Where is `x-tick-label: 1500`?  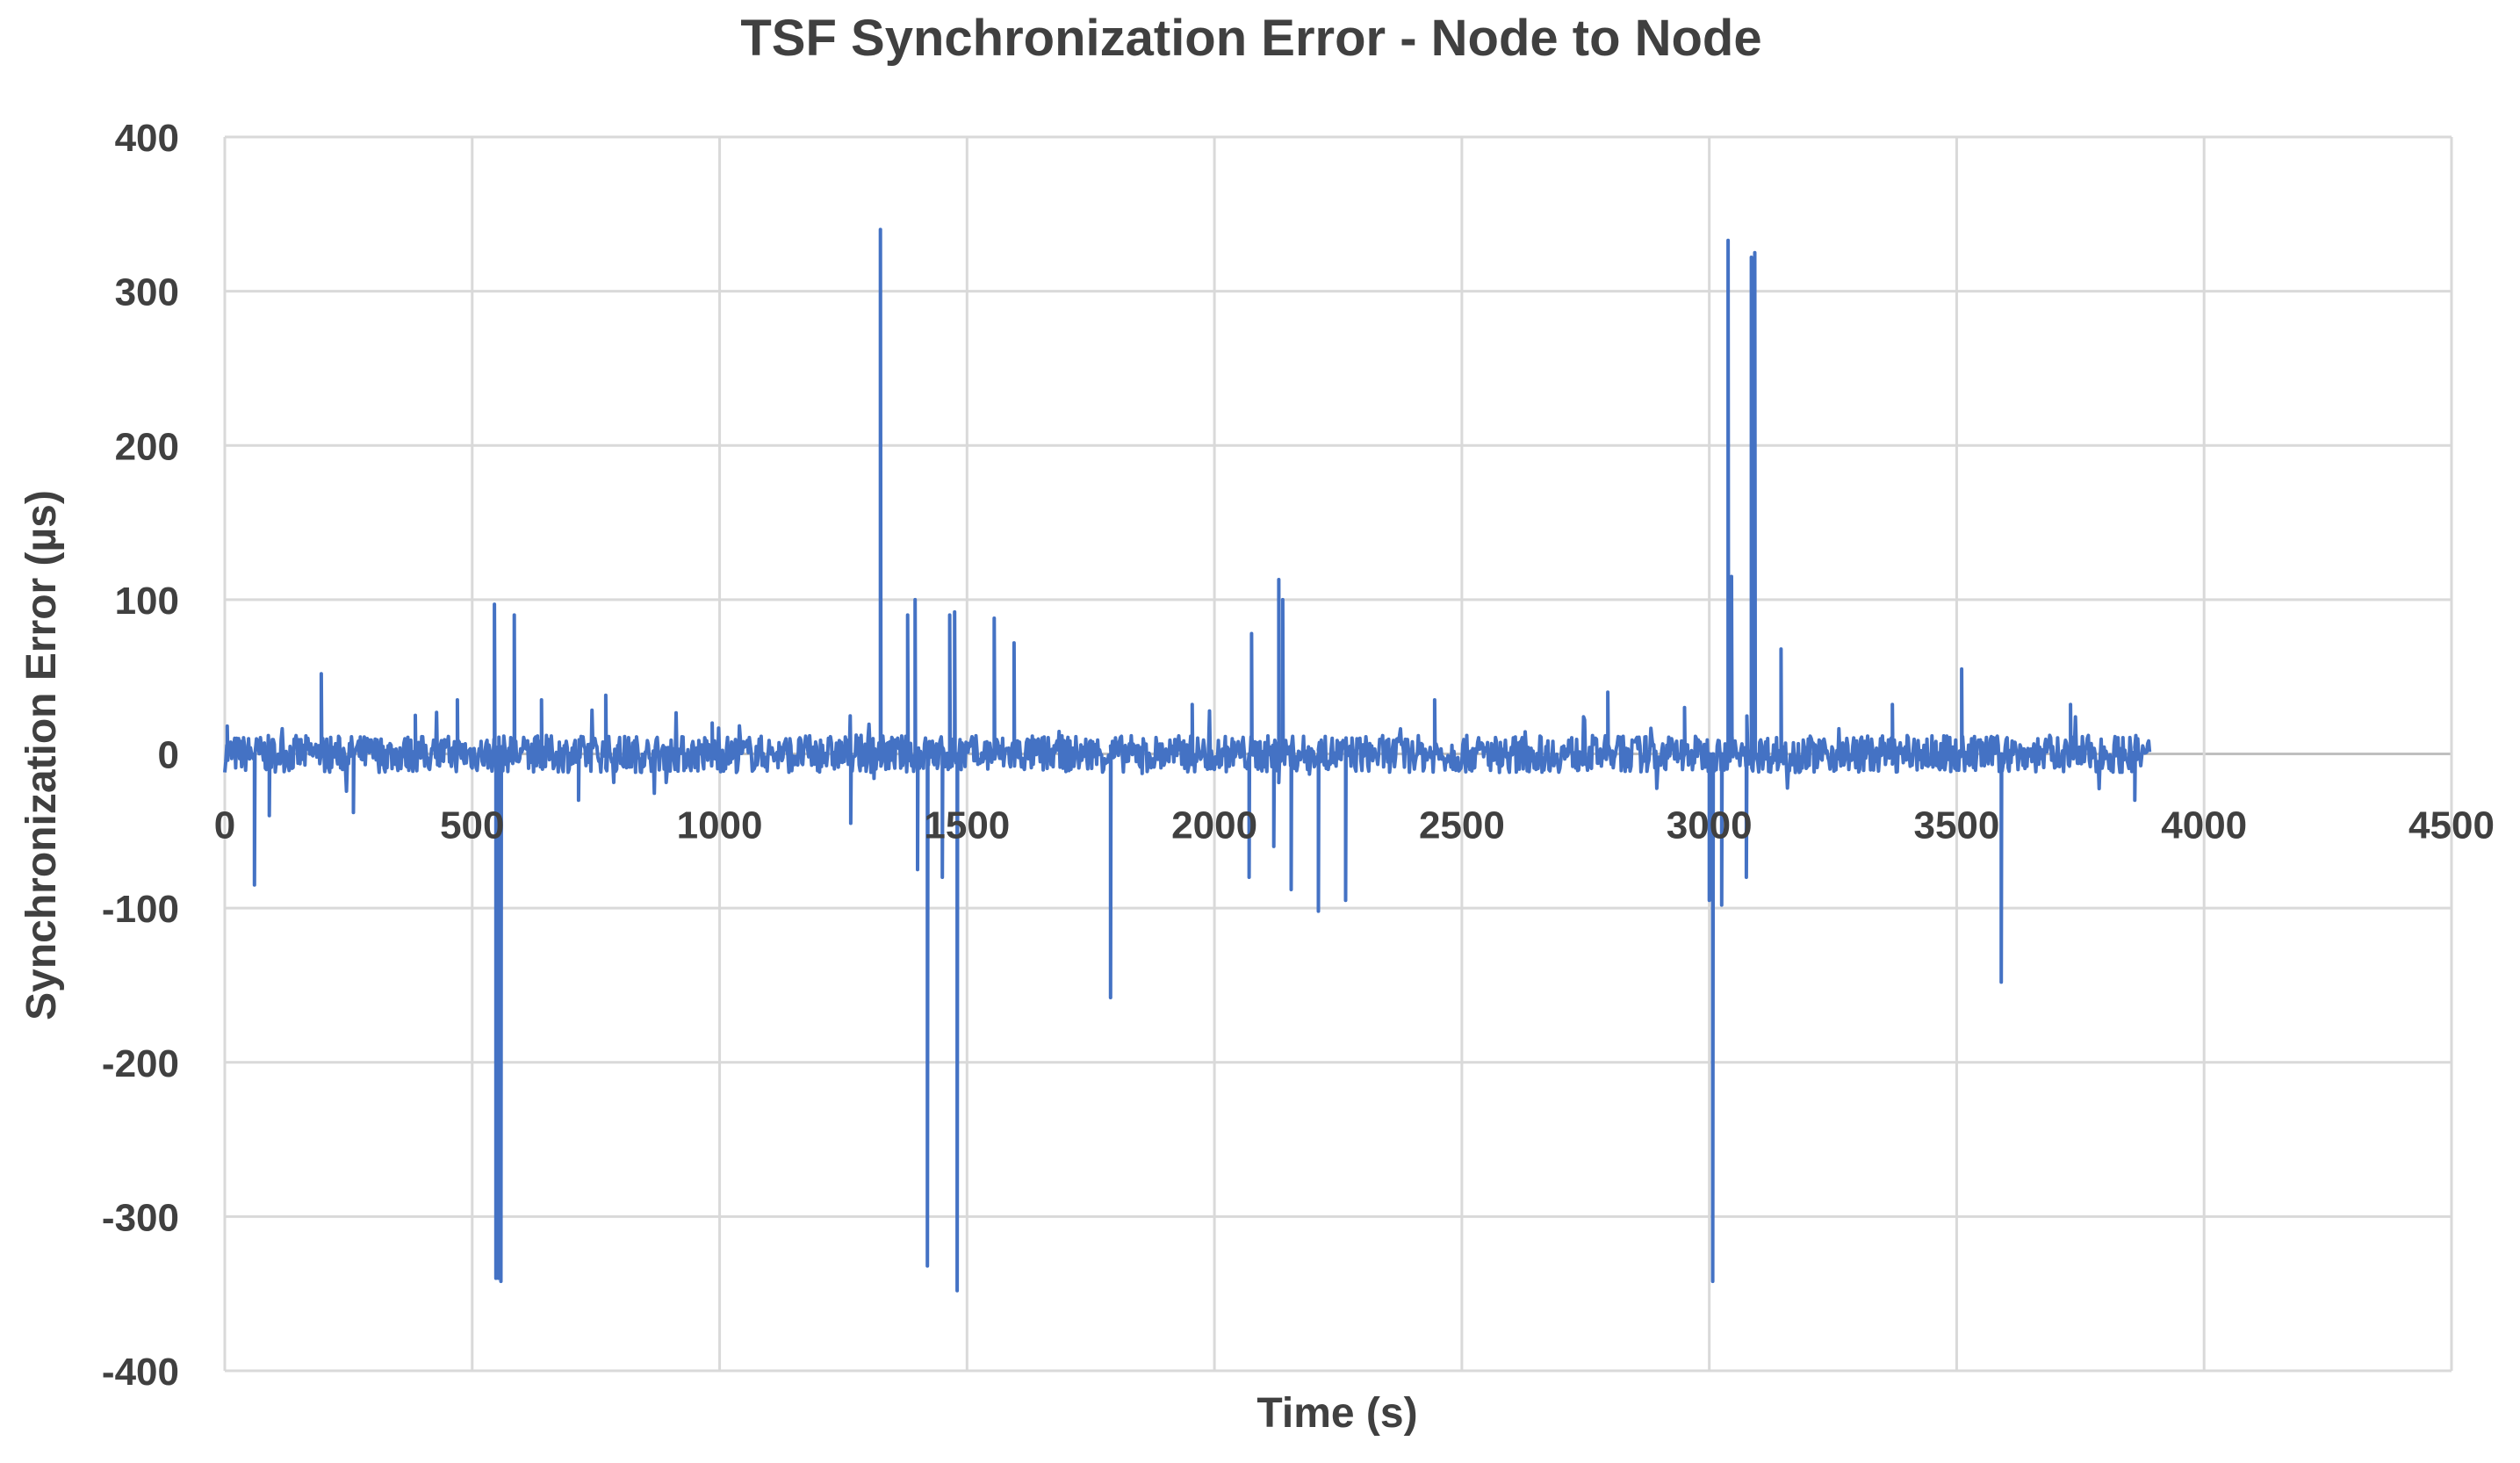
x-tick-label: 1500 is located at coordinates (967, 825).